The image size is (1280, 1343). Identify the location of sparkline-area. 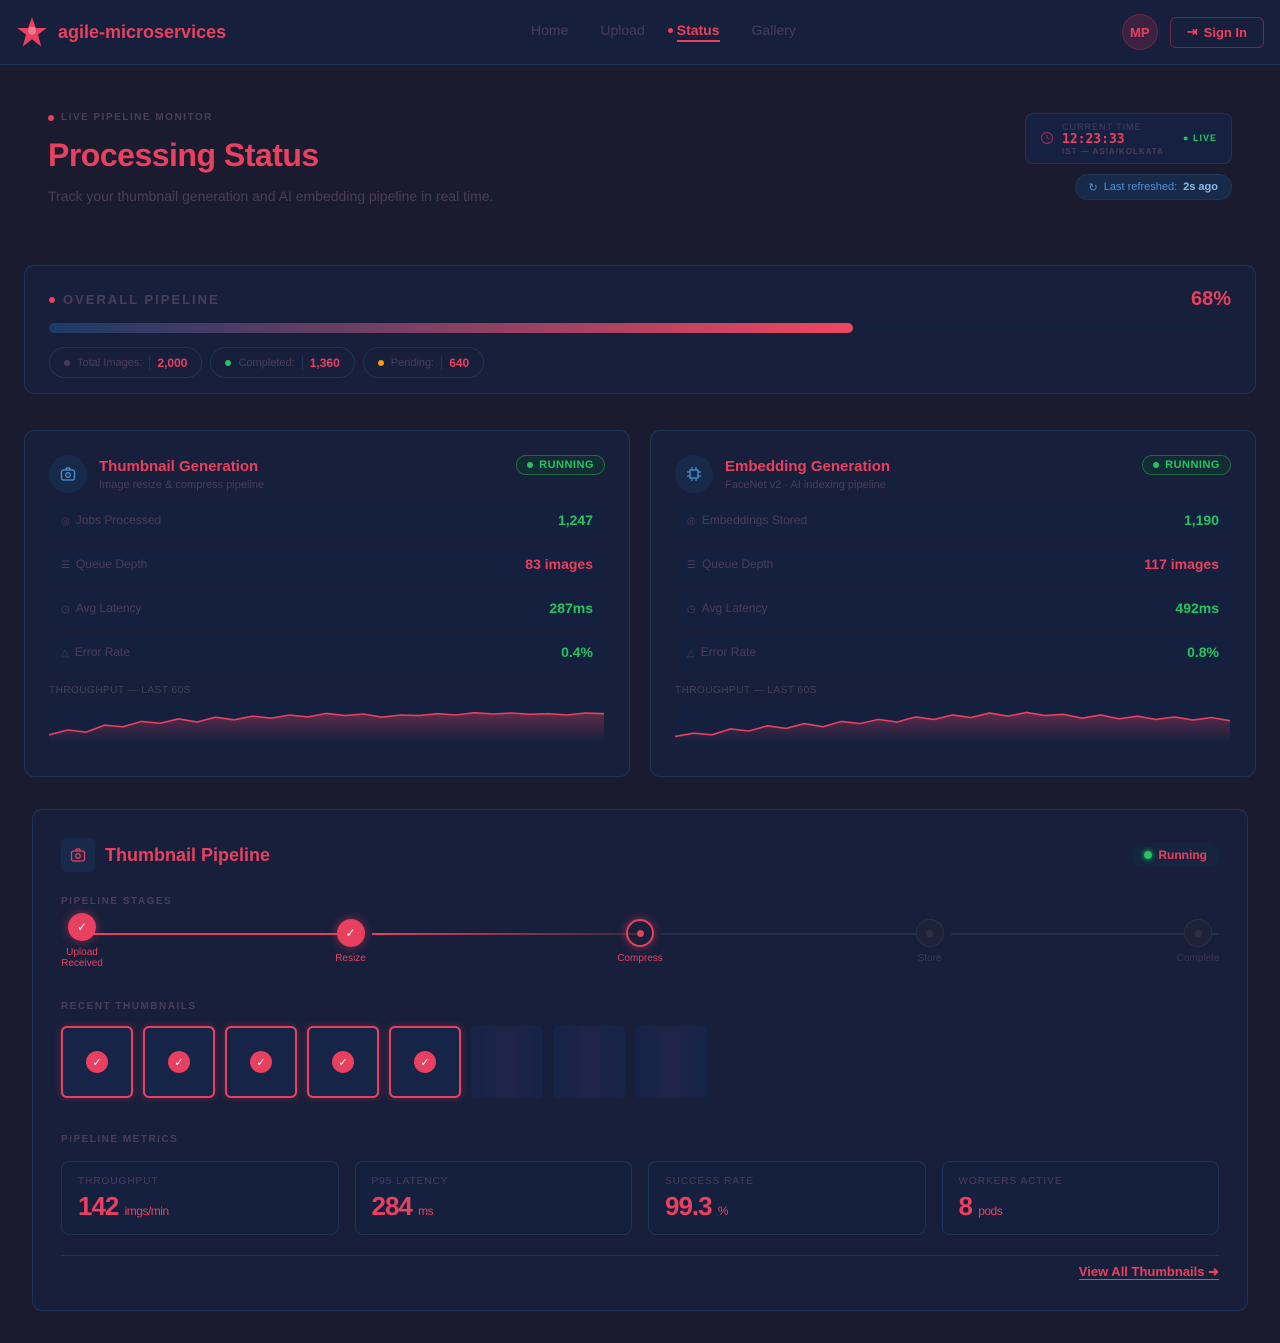
(326, 727).